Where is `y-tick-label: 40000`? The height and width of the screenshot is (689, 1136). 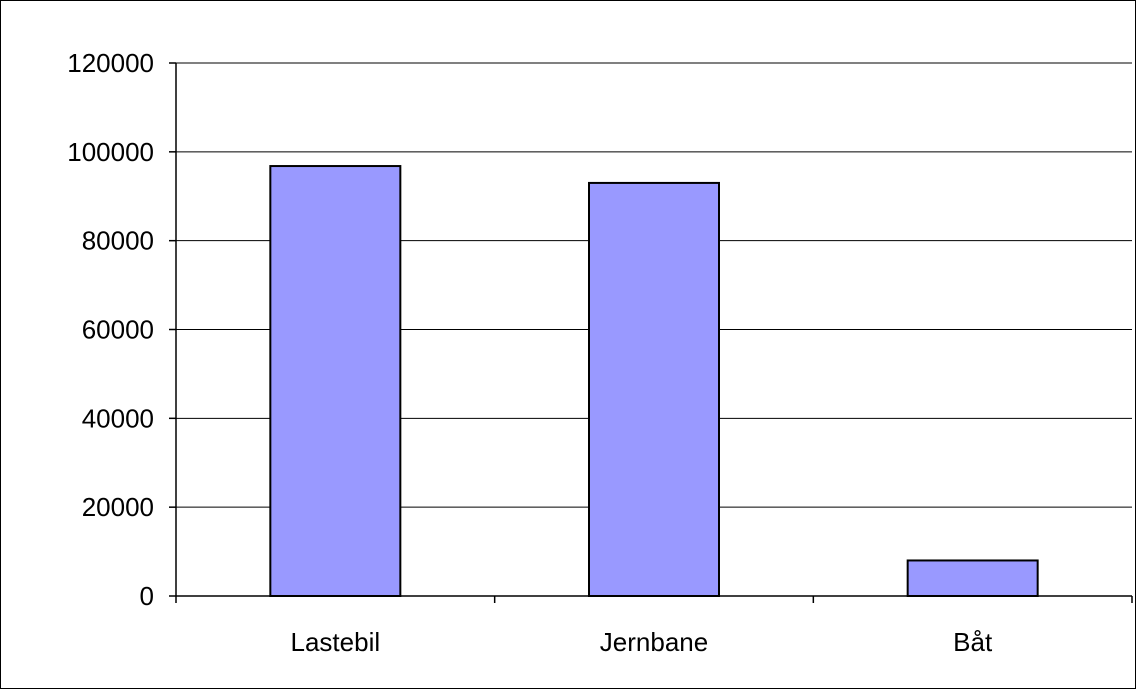
y-tick-label: 40000 is located at coordinates (118, 418).